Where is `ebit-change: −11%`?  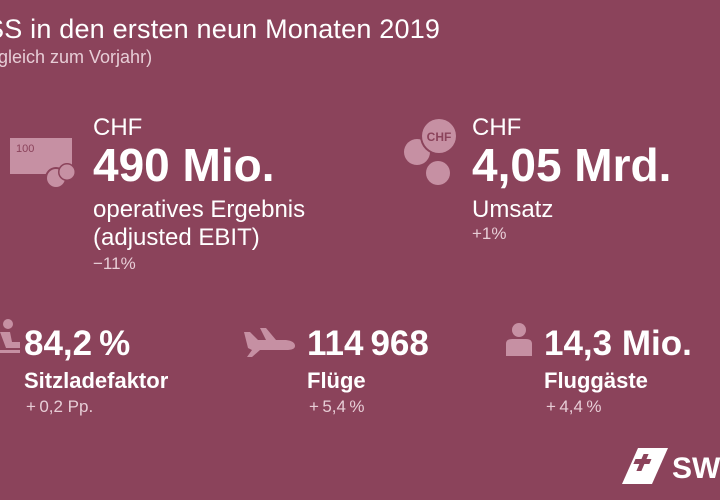 ebit-change: −11% is located at coordinates (114, 263).